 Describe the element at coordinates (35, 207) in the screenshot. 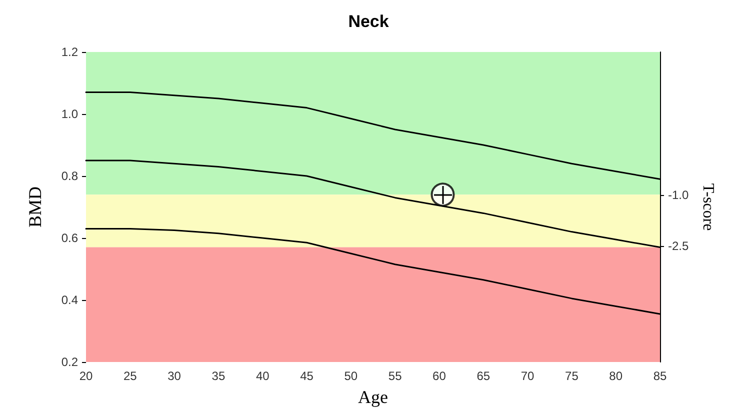

I see `y-axis-title: BMD` at that location.